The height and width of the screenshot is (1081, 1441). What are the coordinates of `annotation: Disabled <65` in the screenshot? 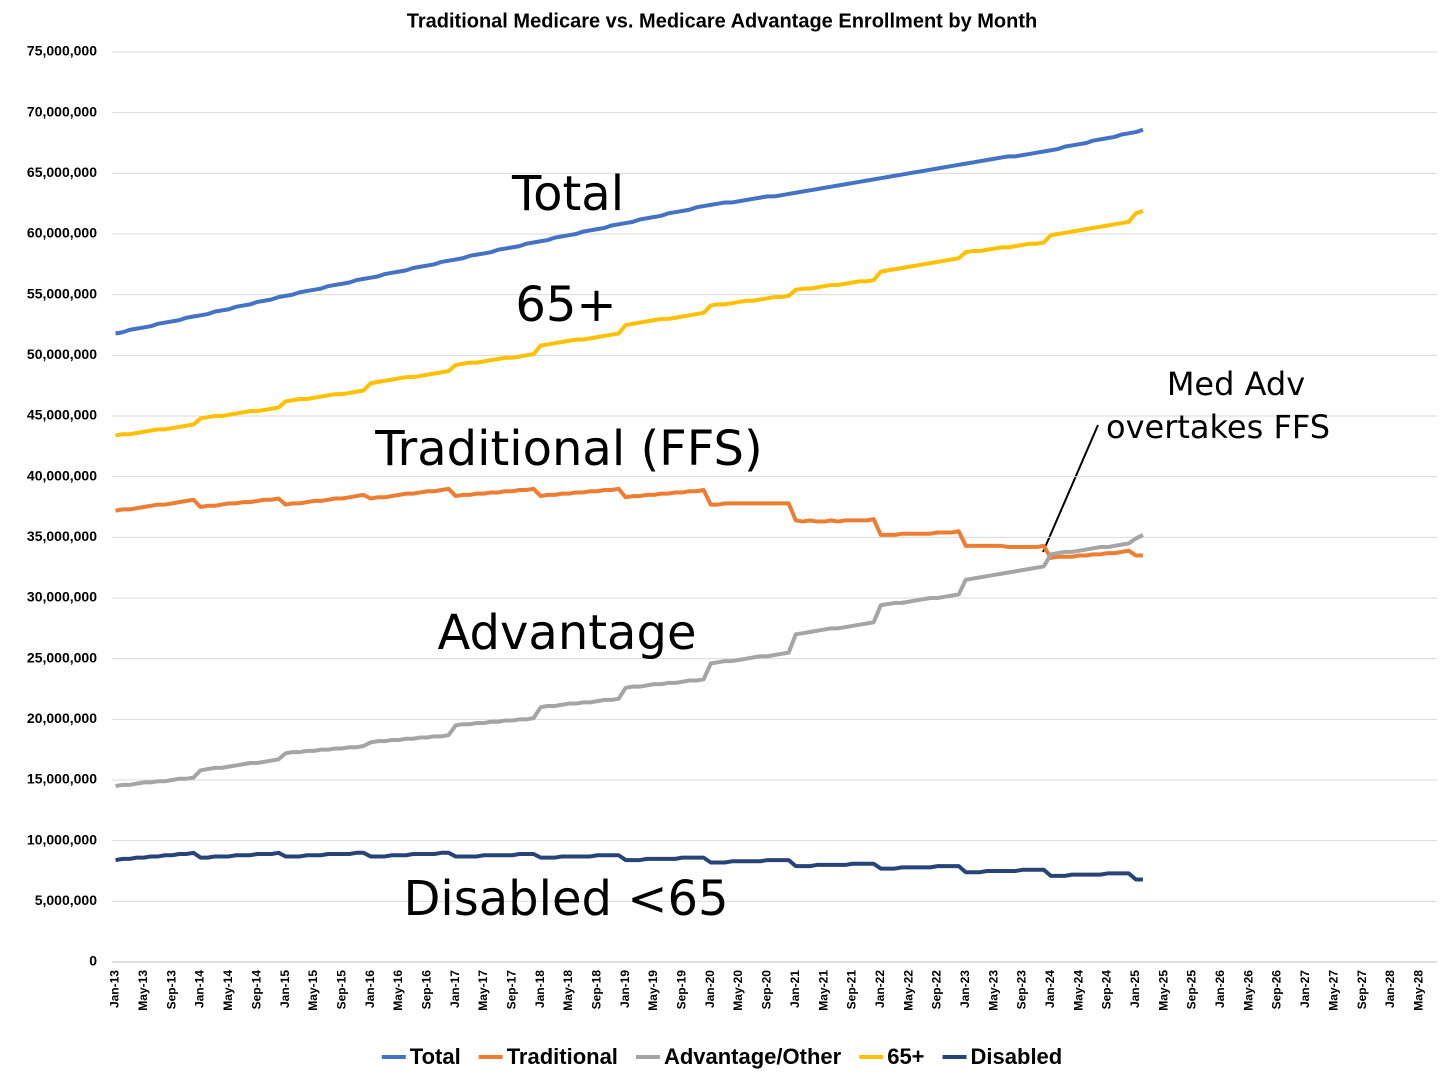 It's located at (565, 899).